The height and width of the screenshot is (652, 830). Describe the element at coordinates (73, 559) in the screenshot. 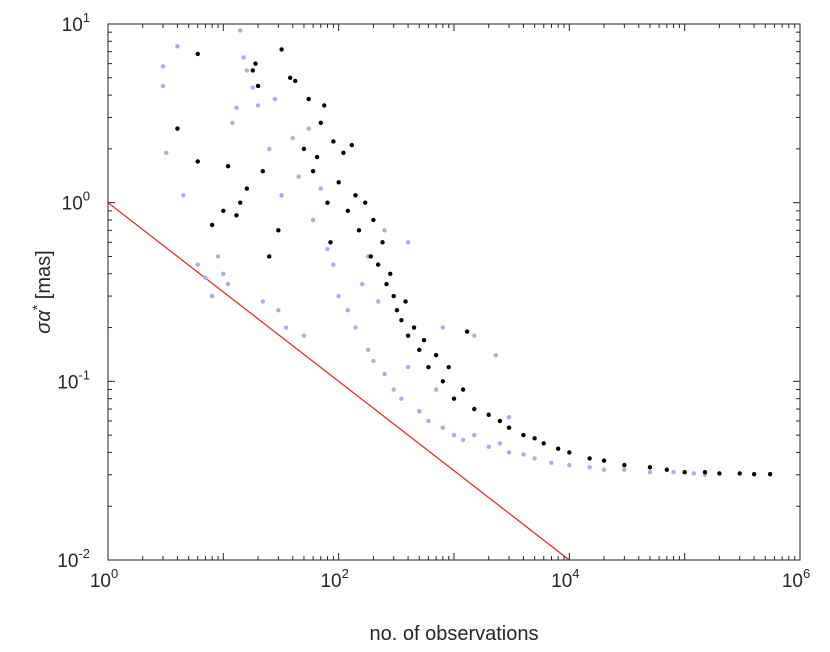

I see `y-tick-label: 10⁻²` at that location.